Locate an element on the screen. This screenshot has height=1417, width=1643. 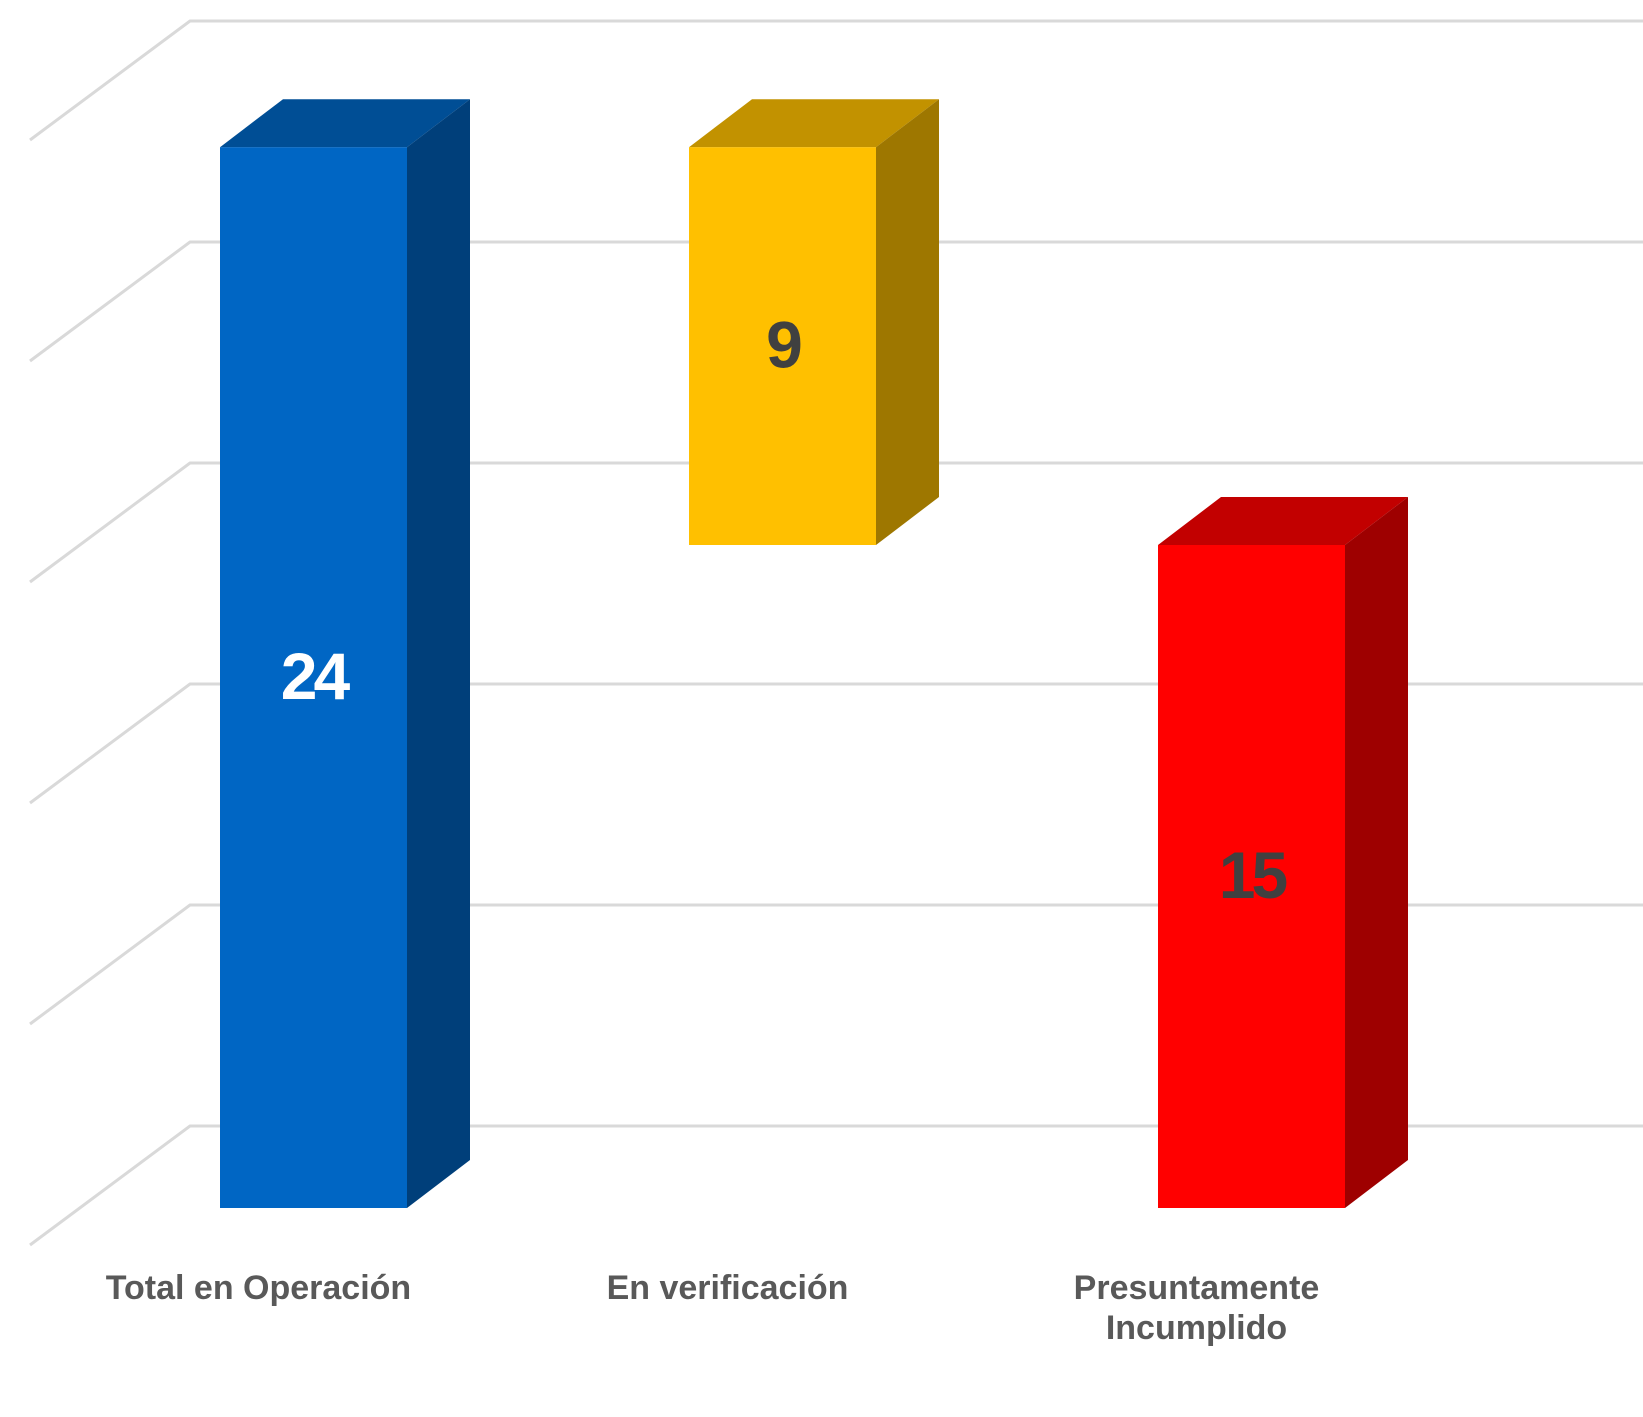
data-label: 24 is located at coordinates (316, 676).